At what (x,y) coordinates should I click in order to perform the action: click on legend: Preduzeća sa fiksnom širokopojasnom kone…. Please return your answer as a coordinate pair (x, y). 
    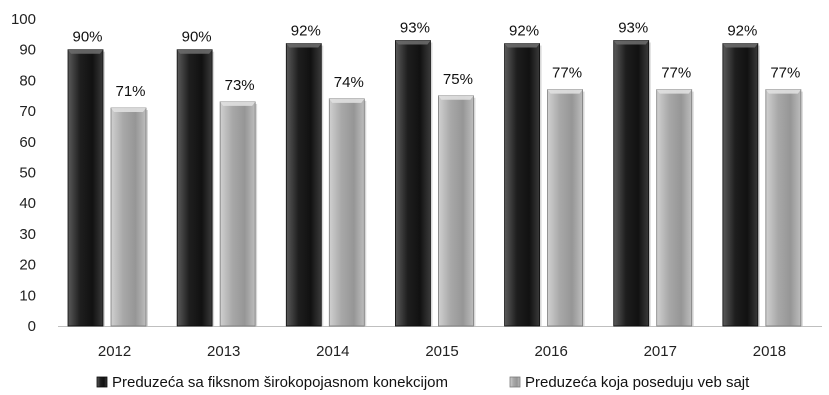
    Looking at the image, I should click on (423, 382).